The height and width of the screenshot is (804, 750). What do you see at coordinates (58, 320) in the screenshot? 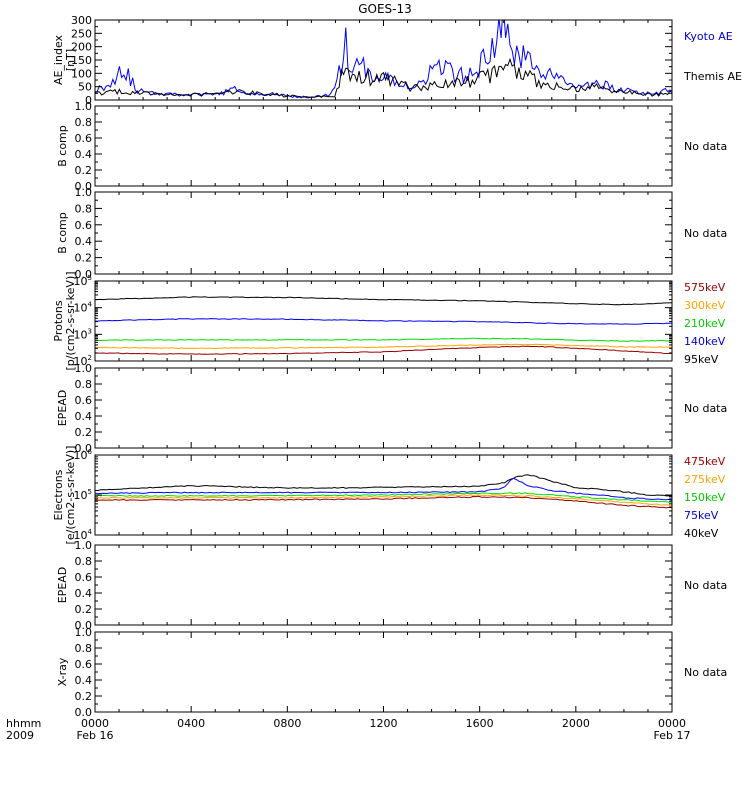
I see `y-axis-label: Protons` at bounding box center [58, 320].